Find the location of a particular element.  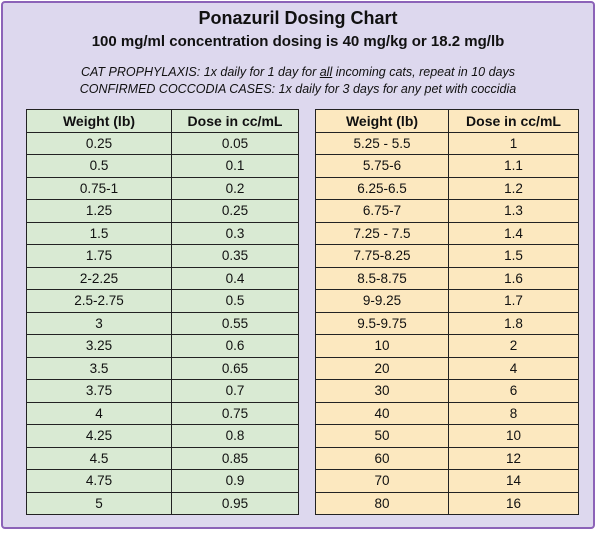

dose-cell: 0.7 is located at coordinates (235, 391).